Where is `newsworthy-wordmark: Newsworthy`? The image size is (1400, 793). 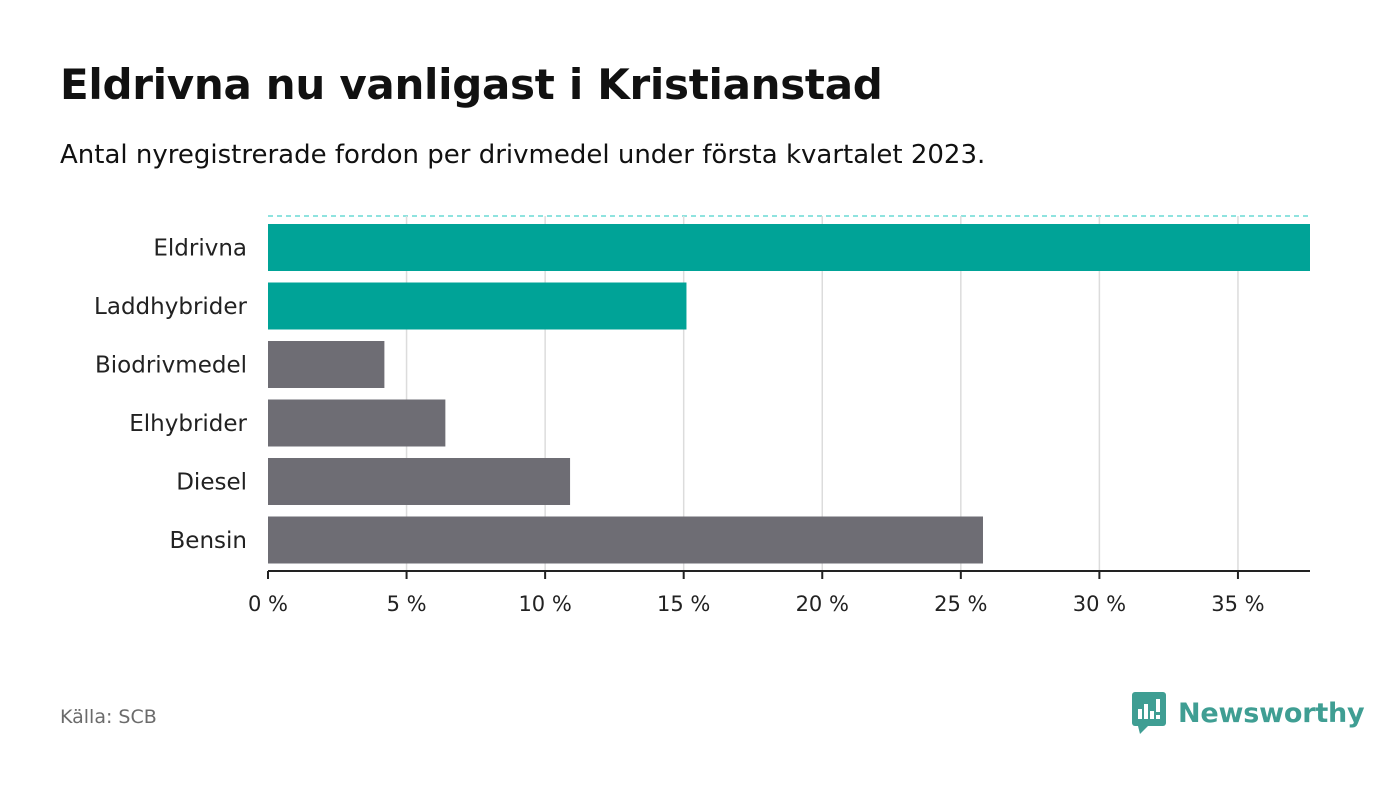 newsworthy-wordmark: Newsworthy is located at coordinates (1271, 713).